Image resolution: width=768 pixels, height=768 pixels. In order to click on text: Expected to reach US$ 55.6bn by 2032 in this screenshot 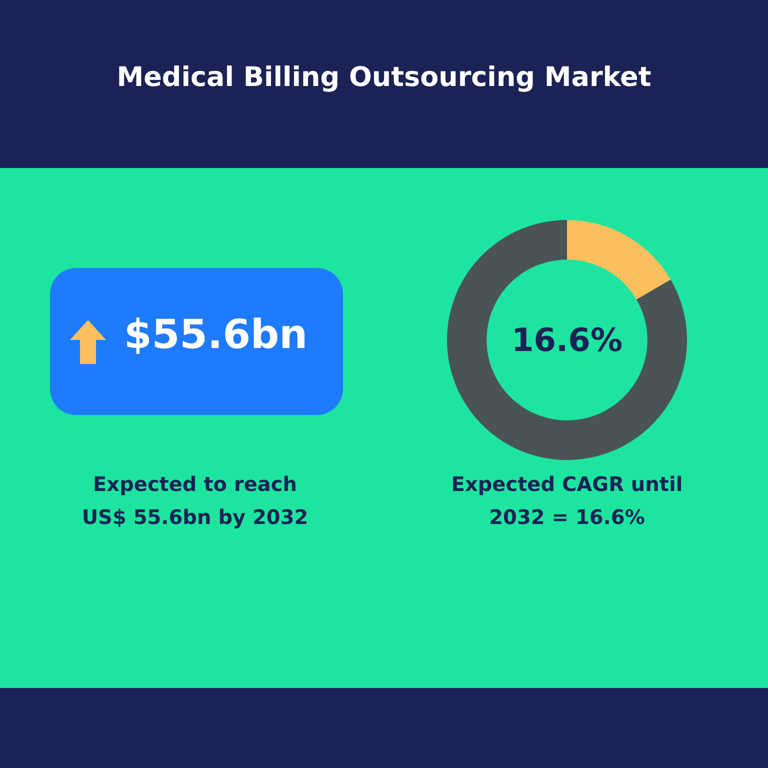, I will do `click(195, 501)`.